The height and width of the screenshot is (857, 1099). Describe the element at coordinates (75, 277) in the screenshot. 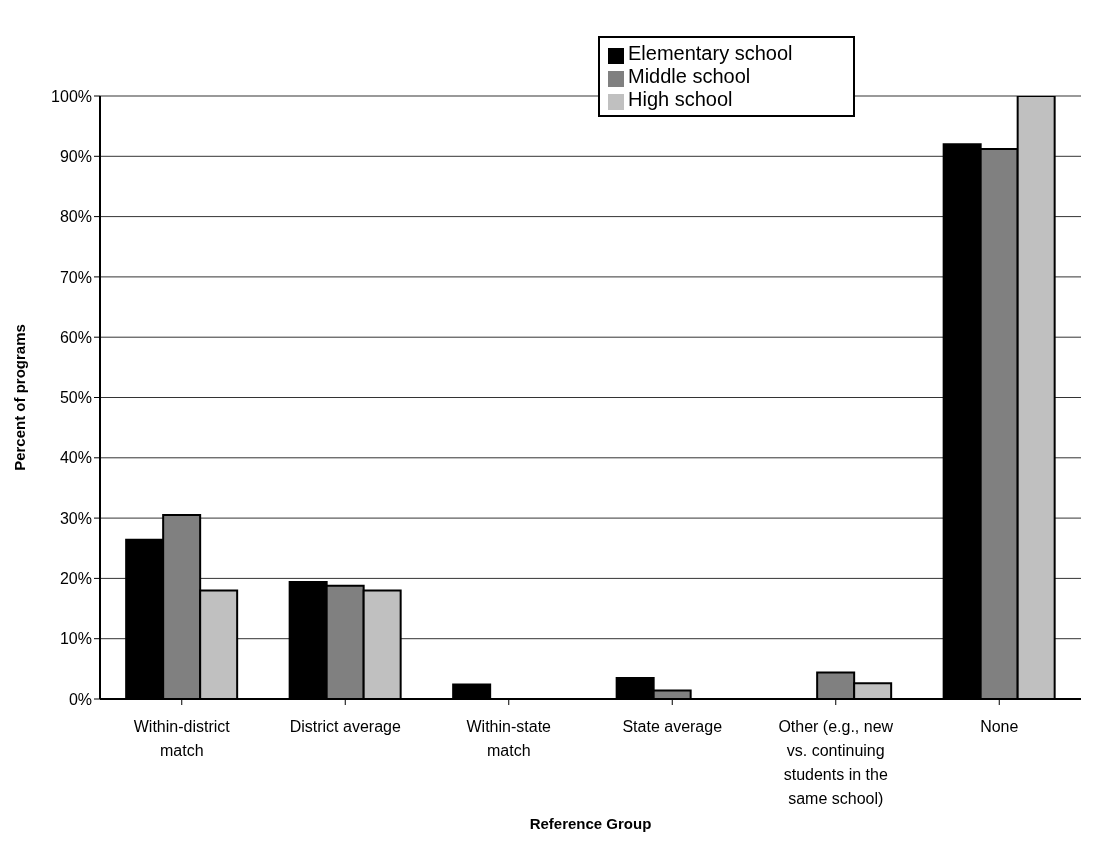

I see `y-tick-label: 70%` at that location.